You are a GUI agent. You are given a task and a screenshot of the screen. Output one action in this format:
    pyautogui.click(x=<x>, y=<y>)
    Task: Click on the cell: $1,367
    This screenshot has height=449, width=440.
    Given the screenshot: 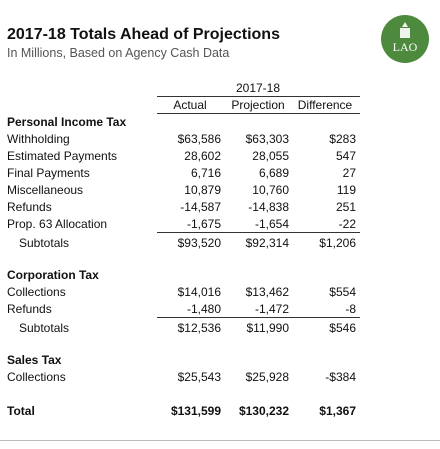 What is the action you would take?
    pyautogui.click(x=337, y=411)
    